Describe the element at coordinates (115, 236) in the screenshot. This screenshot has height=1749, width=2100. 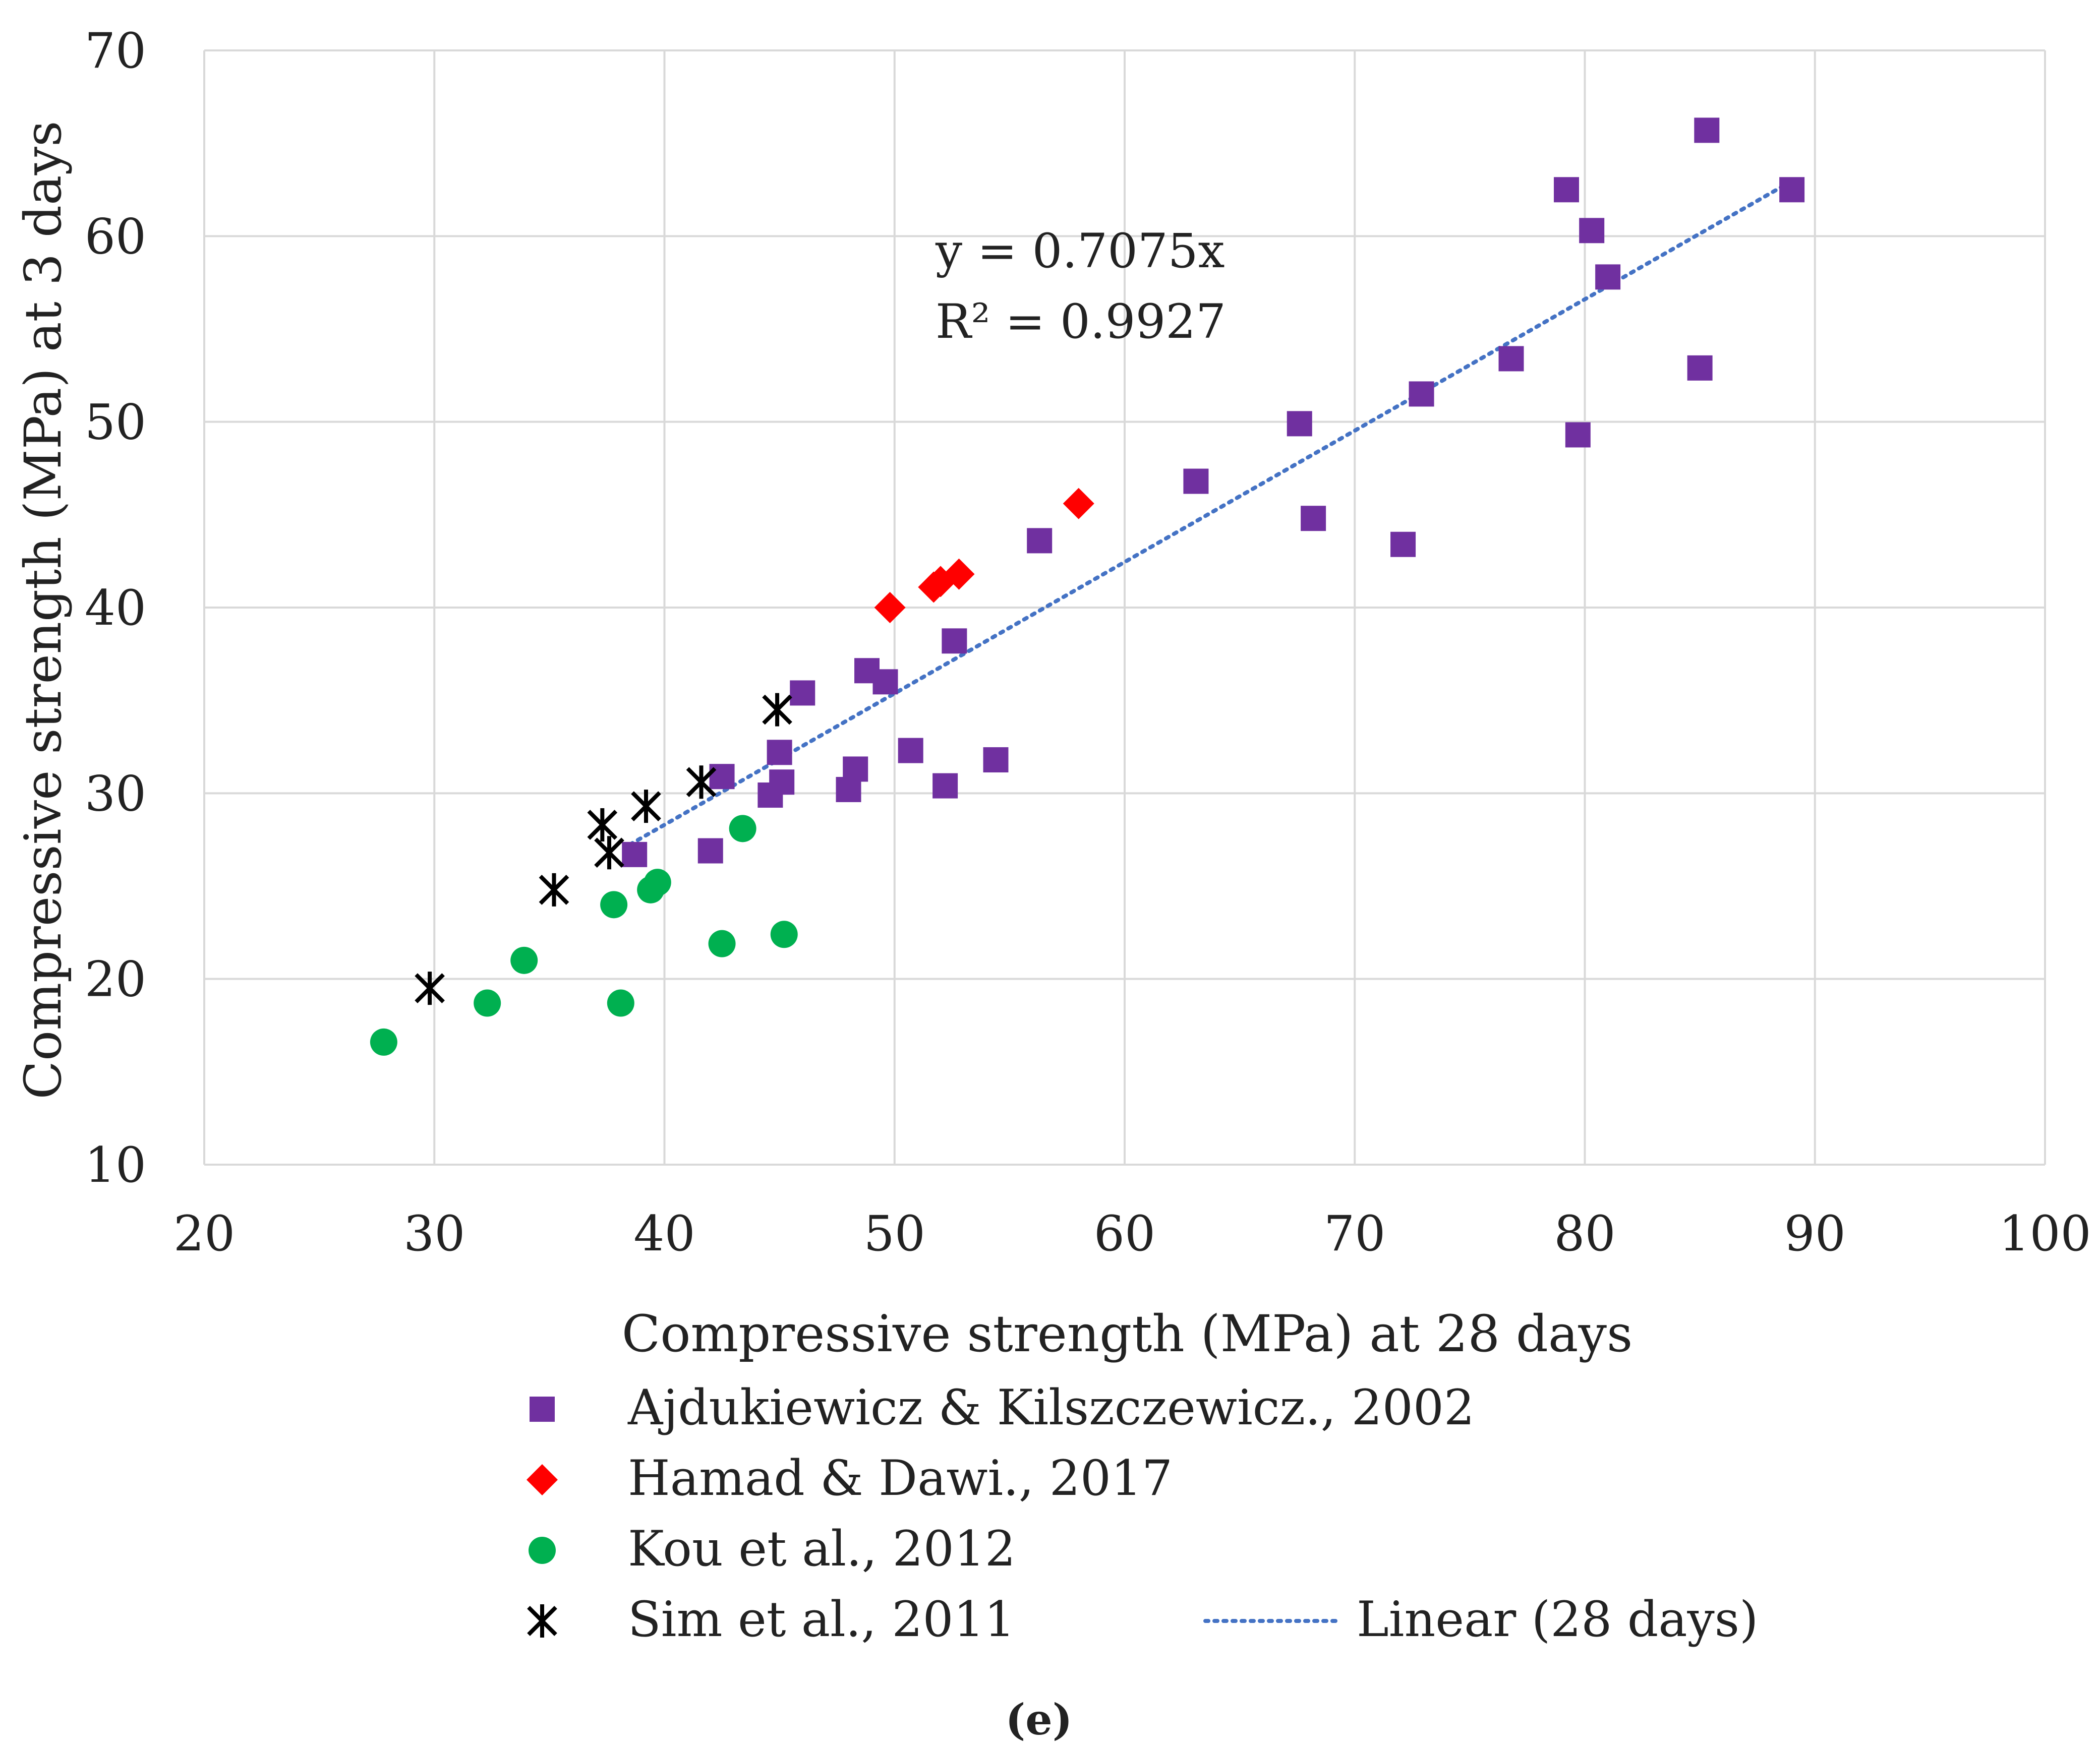
I see `y-tick-label: 60` at that location.